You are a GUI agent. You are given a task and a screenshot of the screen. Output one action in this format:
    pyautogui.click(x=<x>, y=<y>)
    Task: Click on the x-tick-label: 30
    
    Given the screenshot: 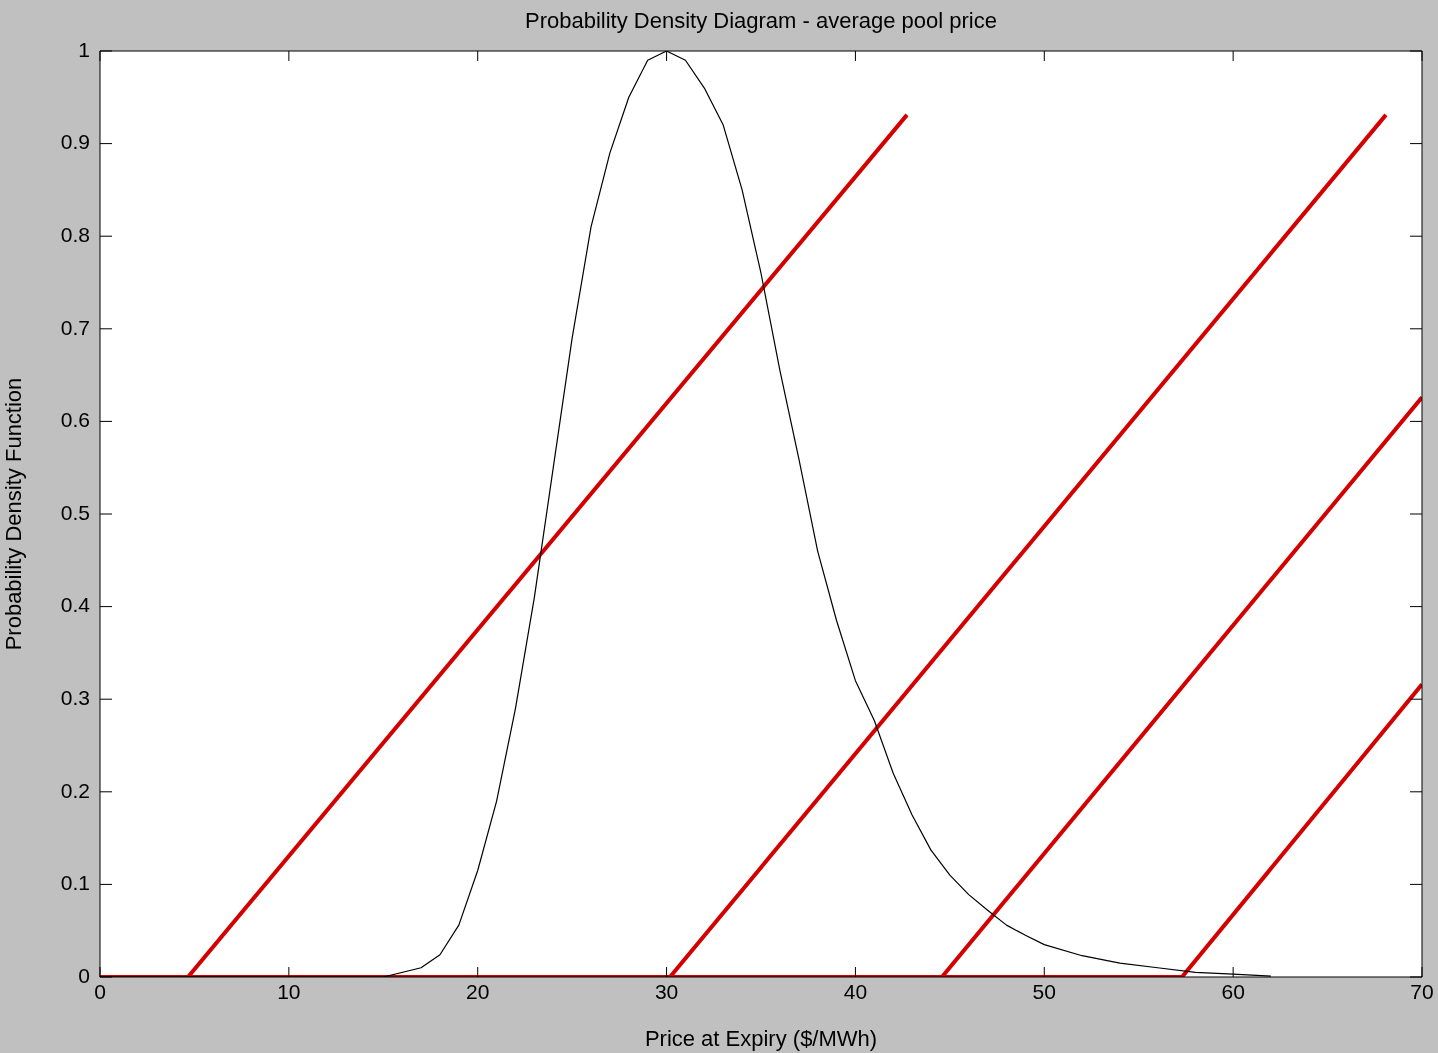 What is the action you would take?
    pyautogui.click(x=666, y=992)
    